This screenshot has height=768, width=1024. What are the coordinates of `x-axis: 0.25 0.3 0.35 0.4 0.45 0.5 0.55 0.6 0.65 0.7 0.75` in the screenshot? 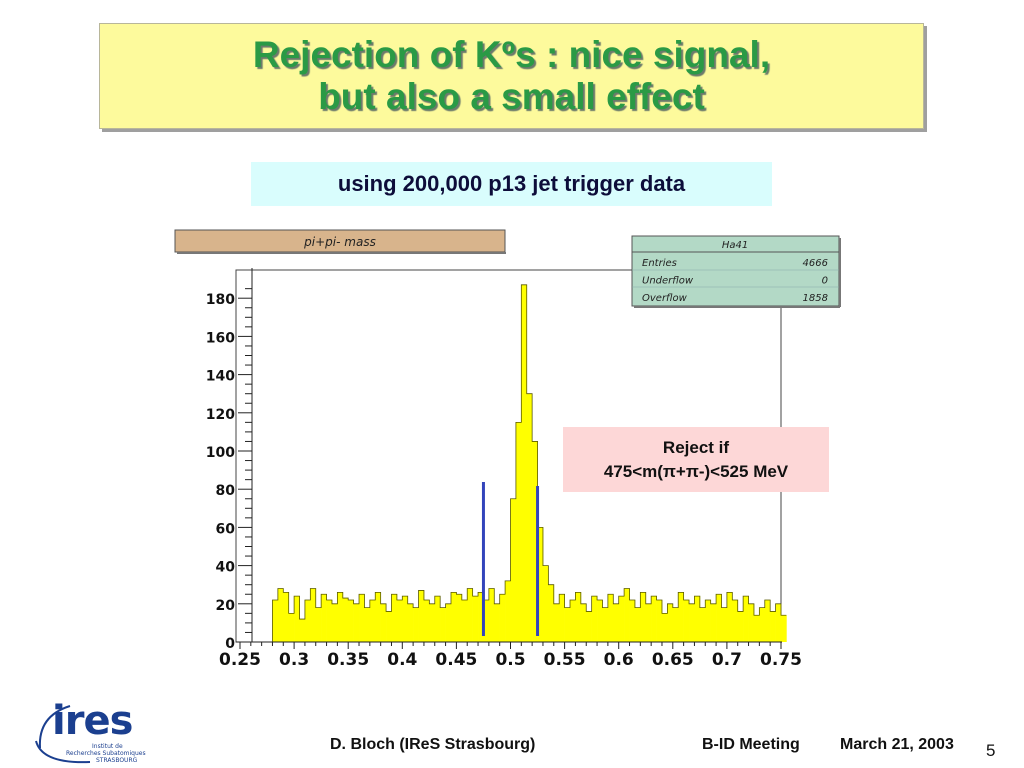 It's located at (510, 655).